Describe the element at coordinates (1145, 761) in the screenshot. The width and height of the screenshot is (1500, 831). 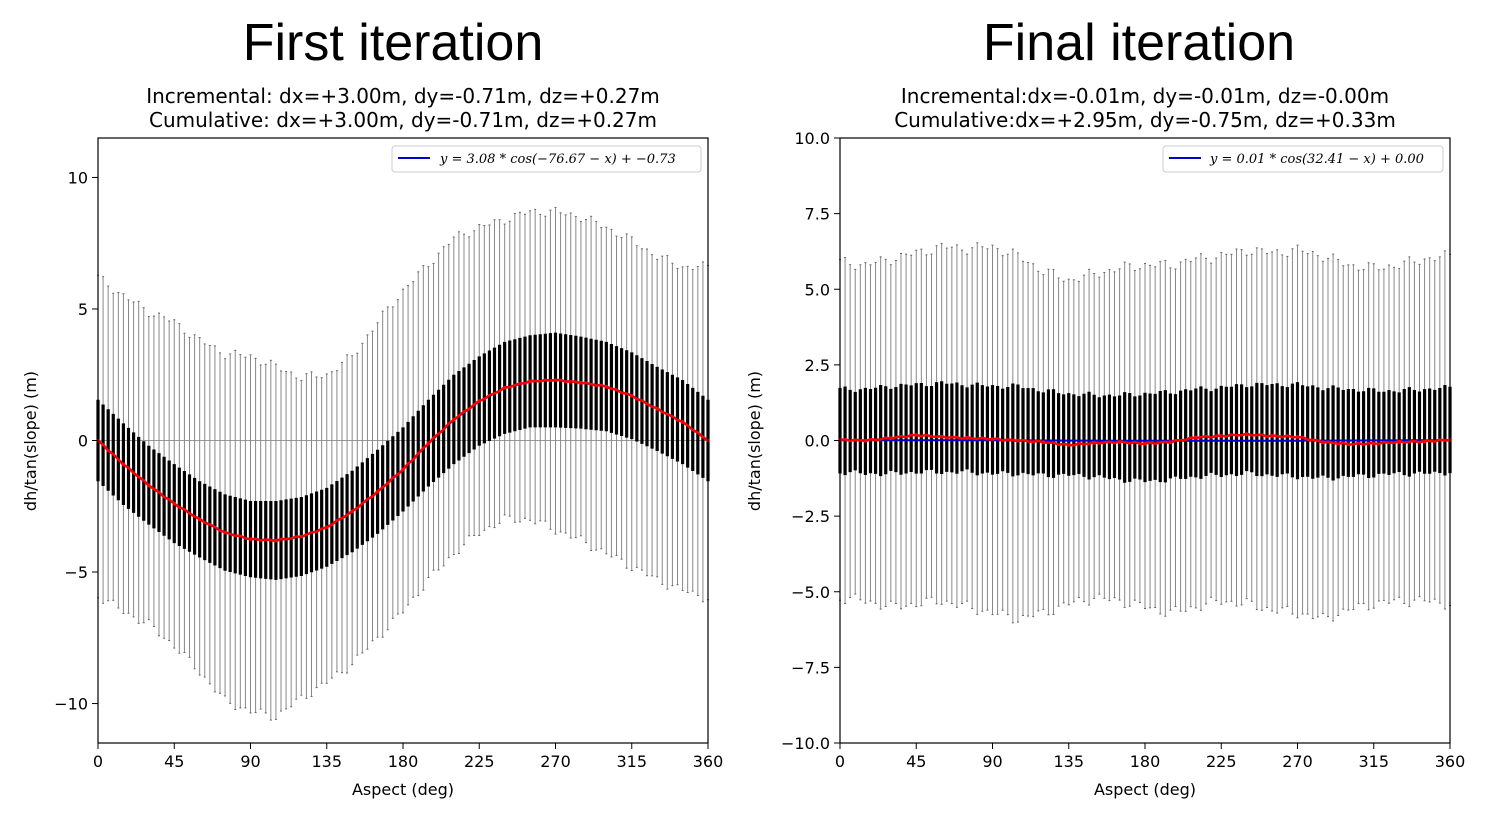
I see `right-x-tick-label: 180` at that location.